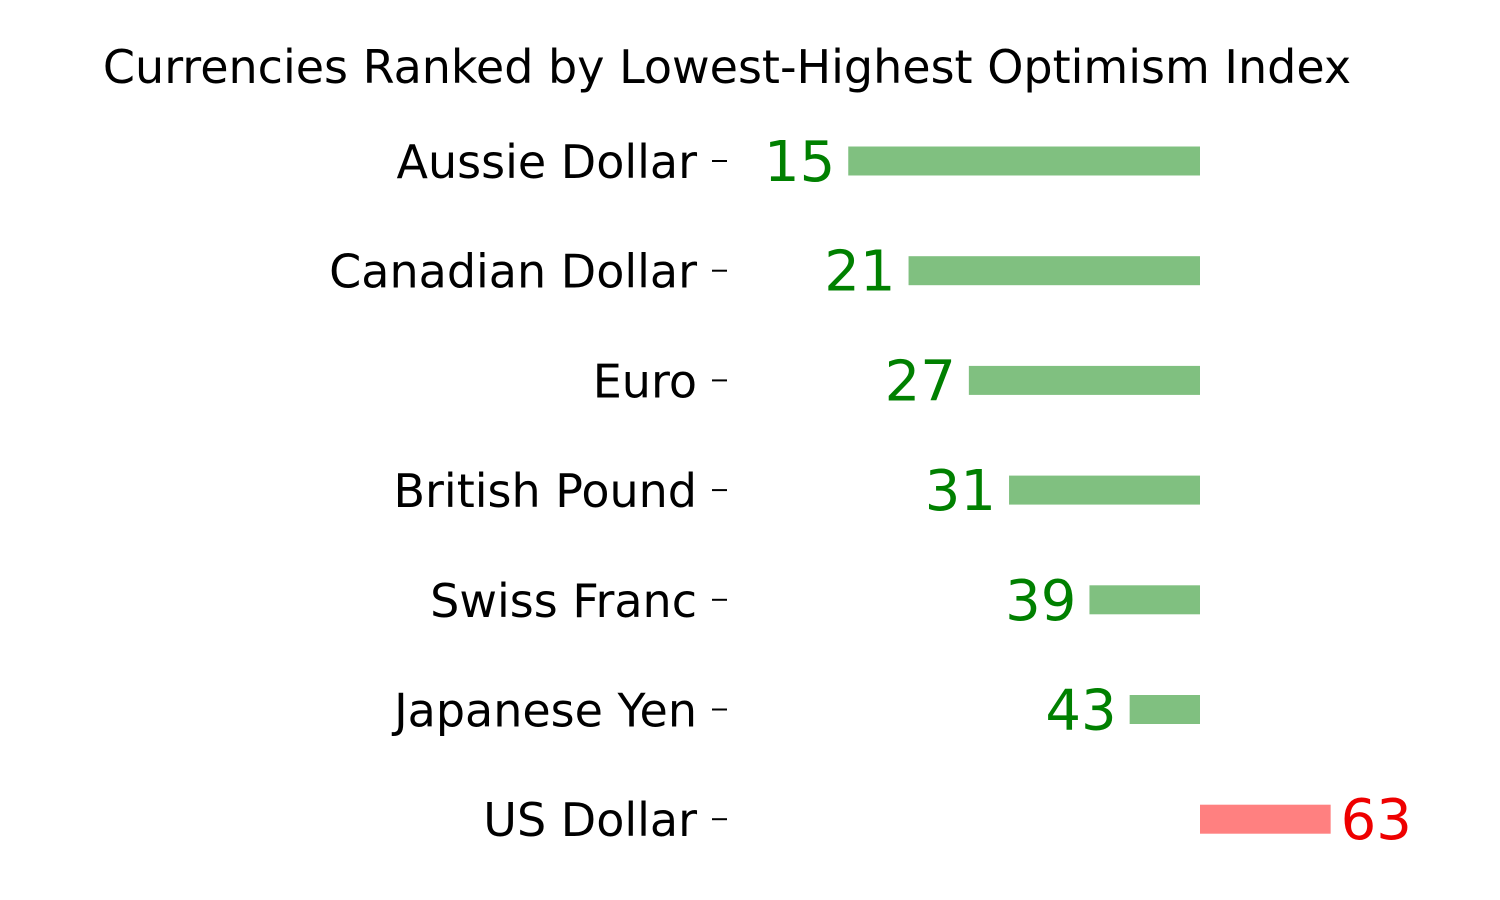 This screenshot has width=1500, height=900. Describe the element at coordinates (1144, 600) in the screenshot. I see `bar-swiss-franc` at that location.